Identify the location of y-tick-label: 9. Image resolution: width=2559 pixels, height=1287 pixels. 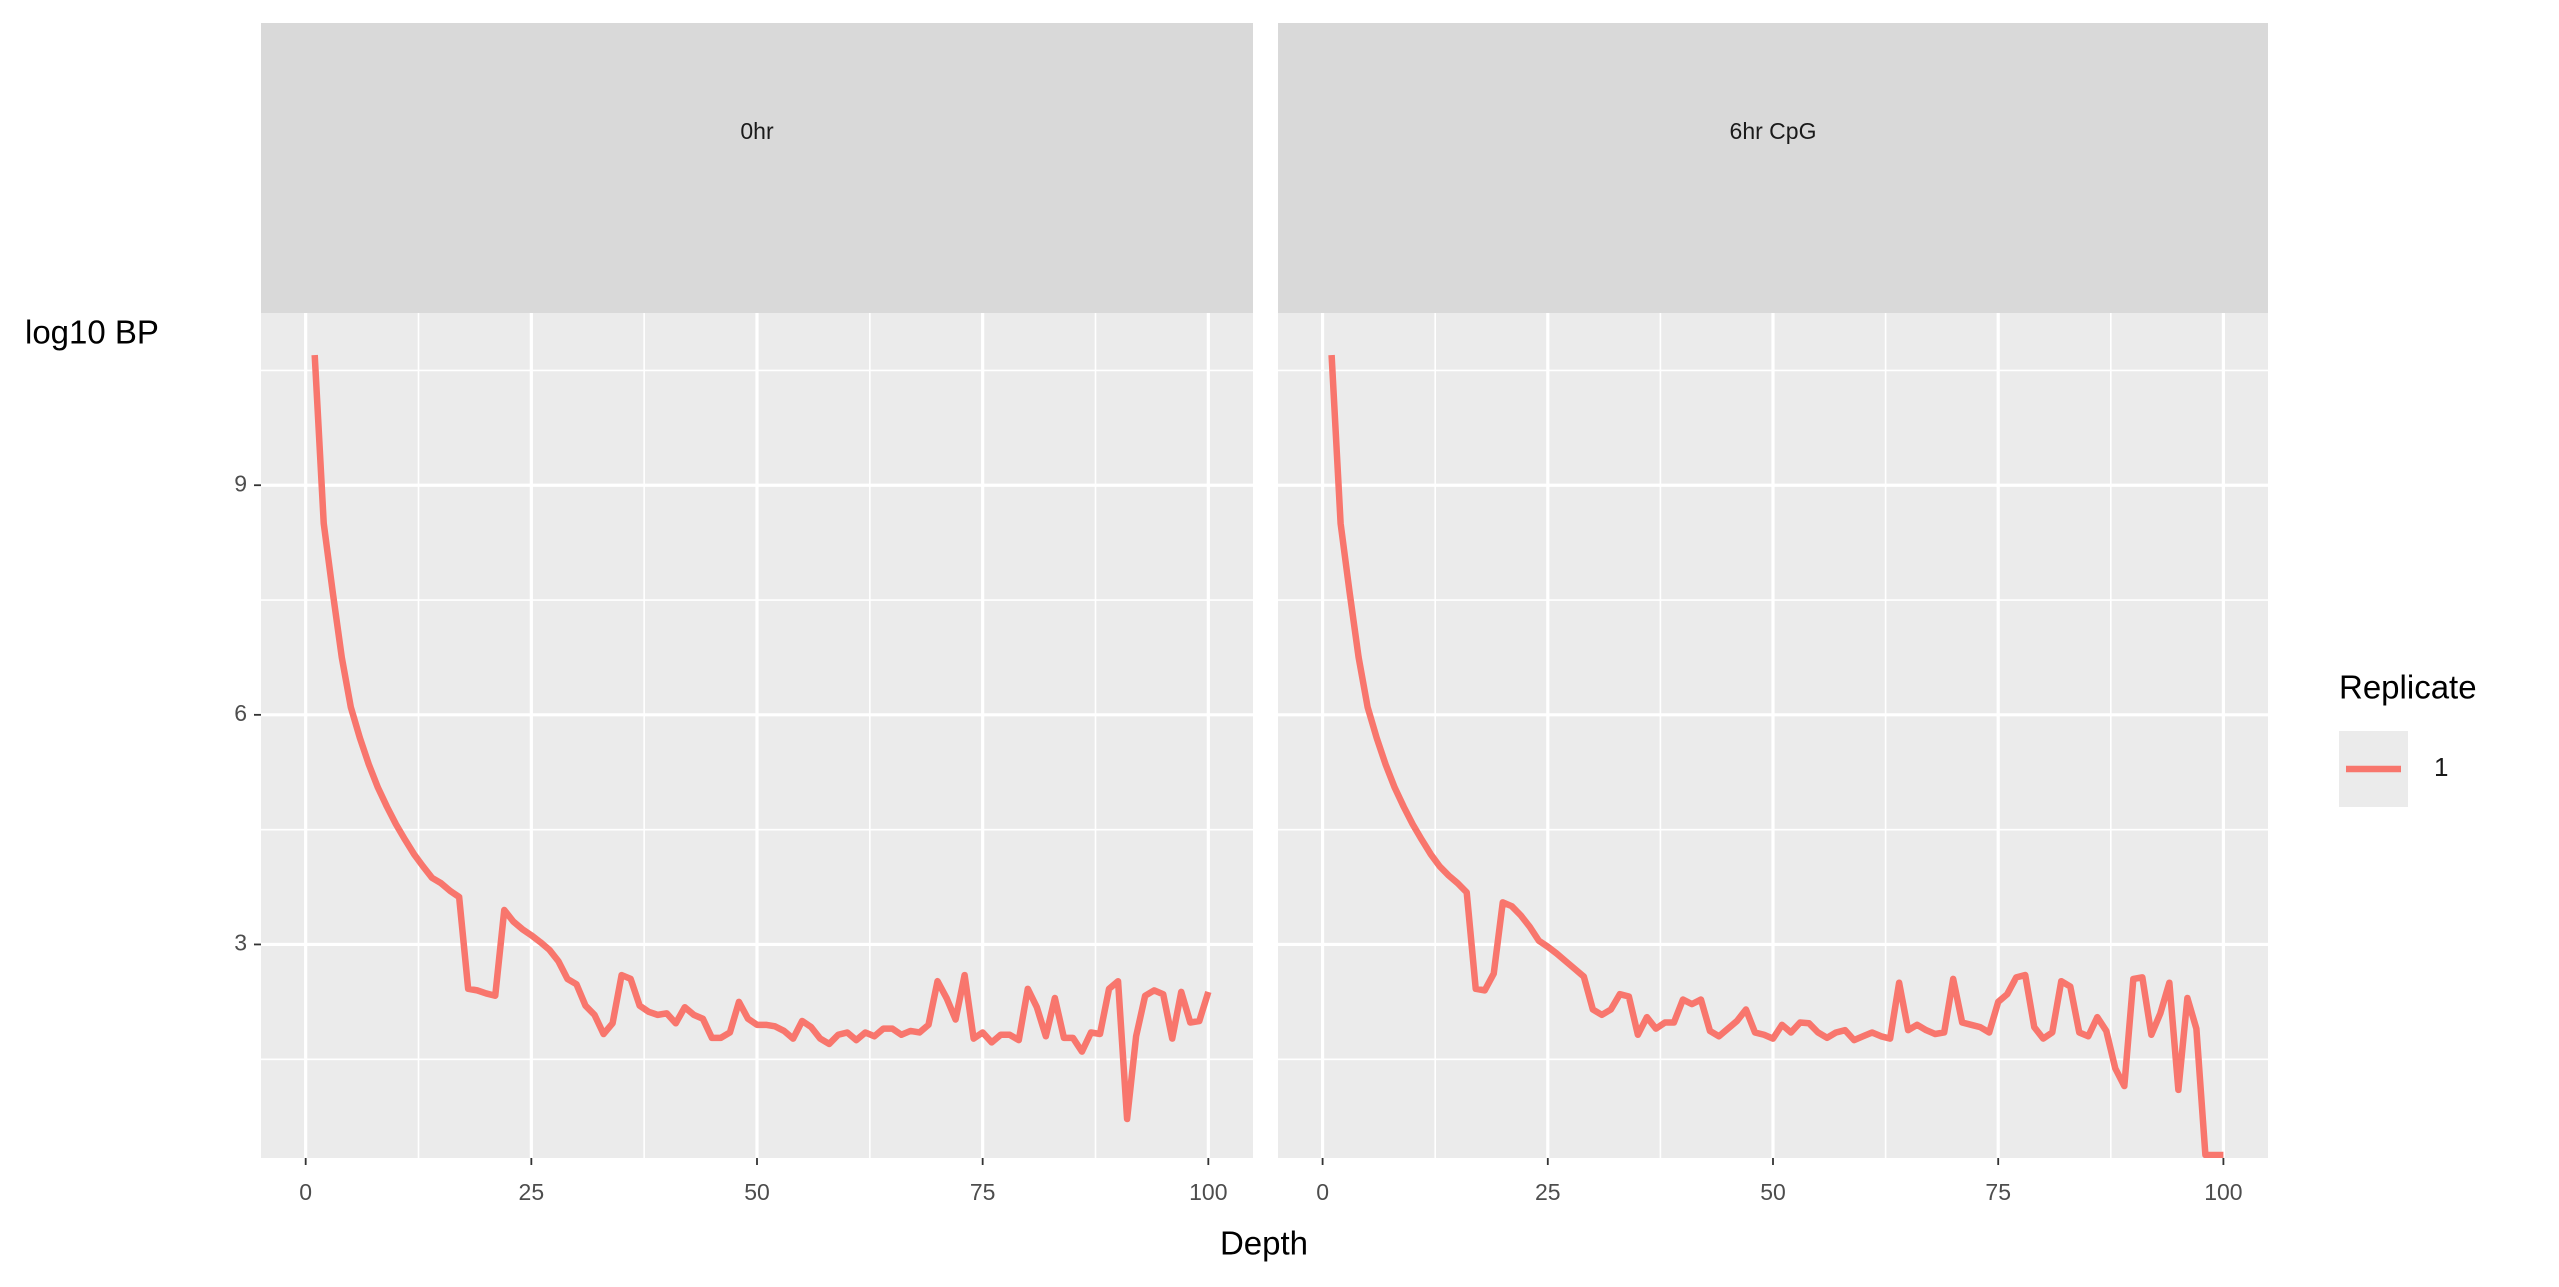
(240, 483).